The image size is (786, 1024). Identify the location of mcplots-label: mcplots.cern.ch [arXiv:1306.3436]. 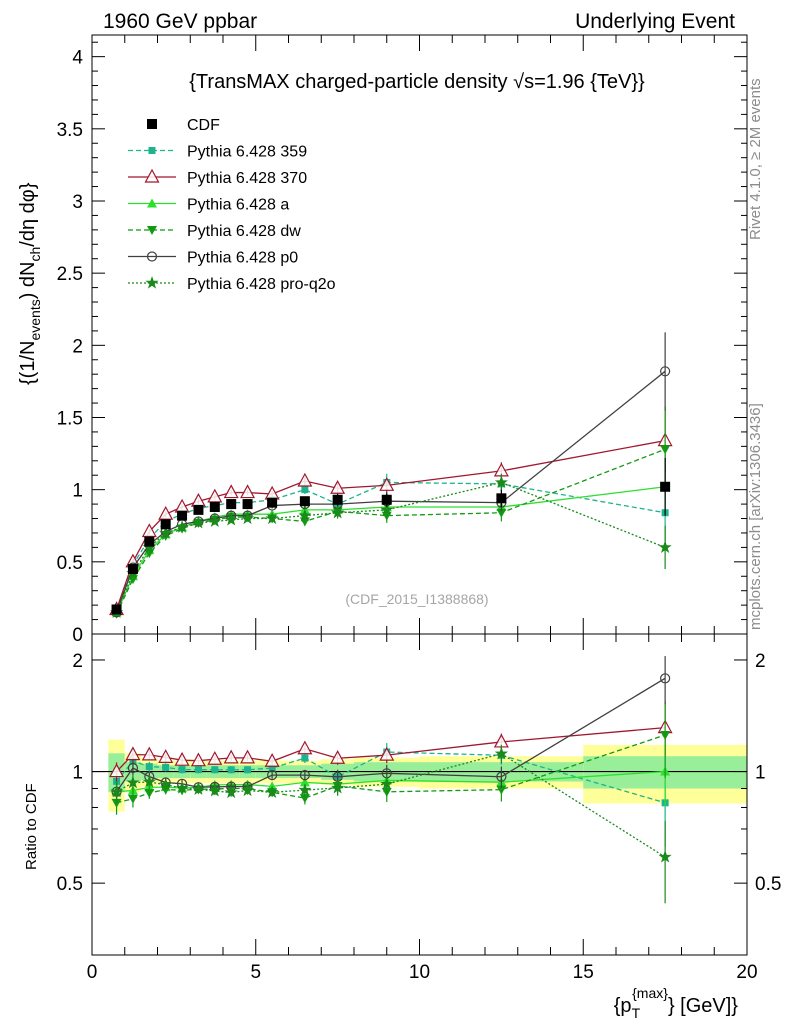
(755, 516).